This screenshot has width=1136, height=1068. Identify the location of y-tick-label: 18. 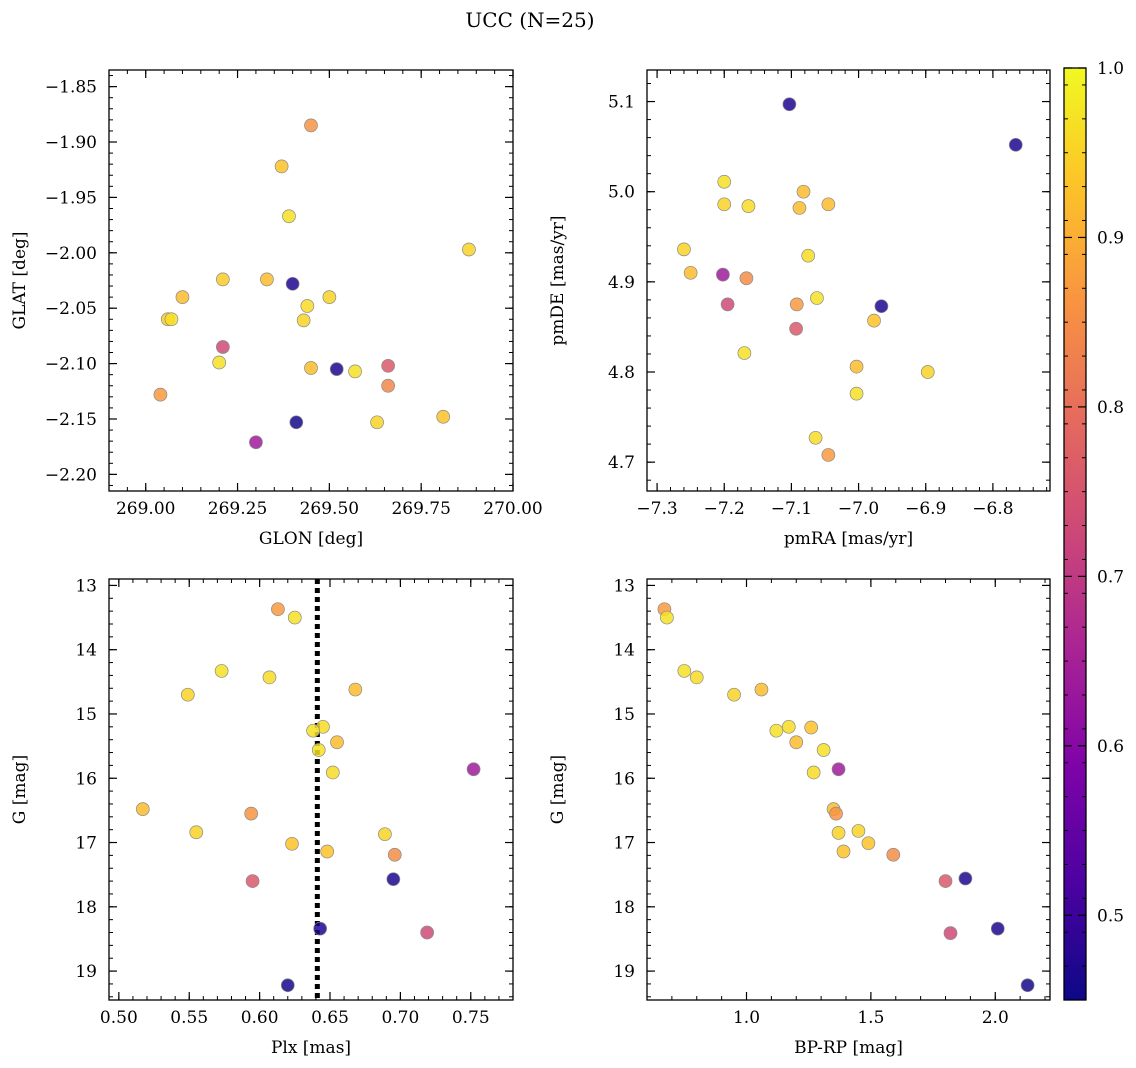
(86, 908).